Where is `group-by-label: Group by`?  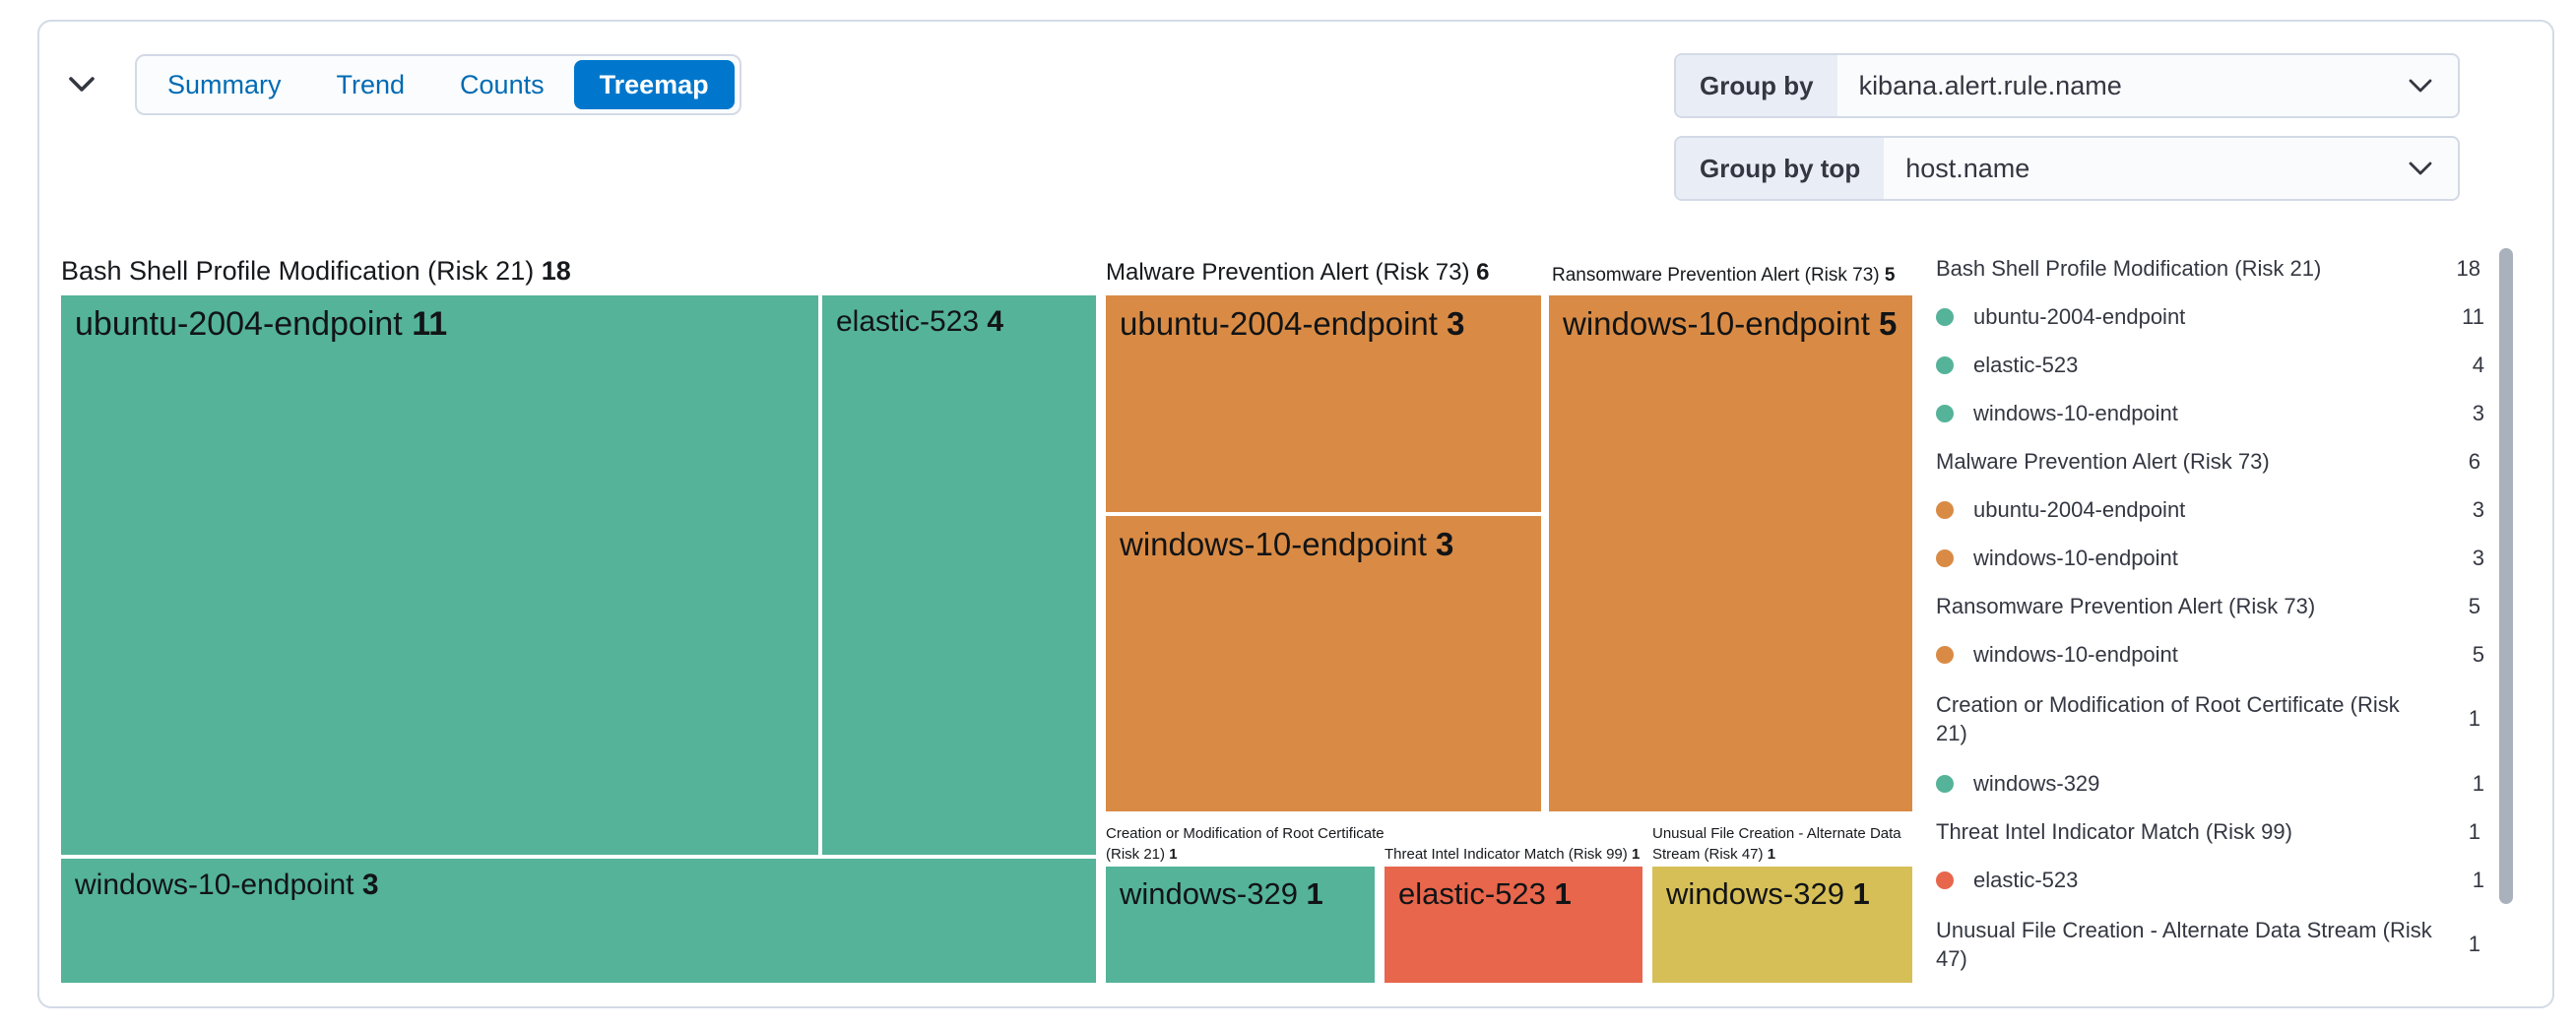
group-by-label: Group by is located at coordinates (1756, 85).